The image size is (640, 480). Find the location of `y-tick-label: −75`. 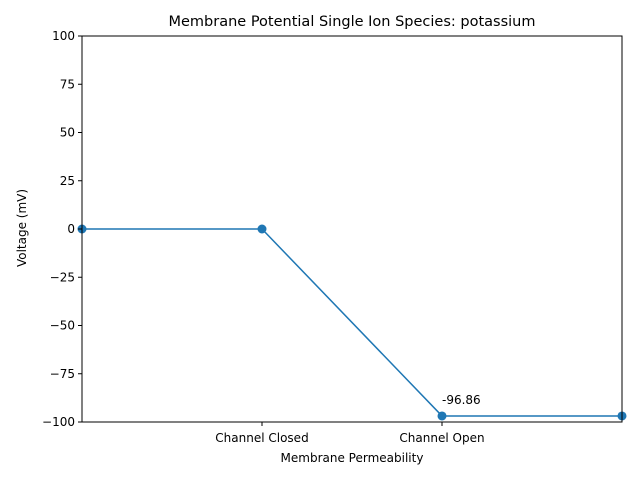

y-tick-label: −75 is located at coordinates (62, 374).